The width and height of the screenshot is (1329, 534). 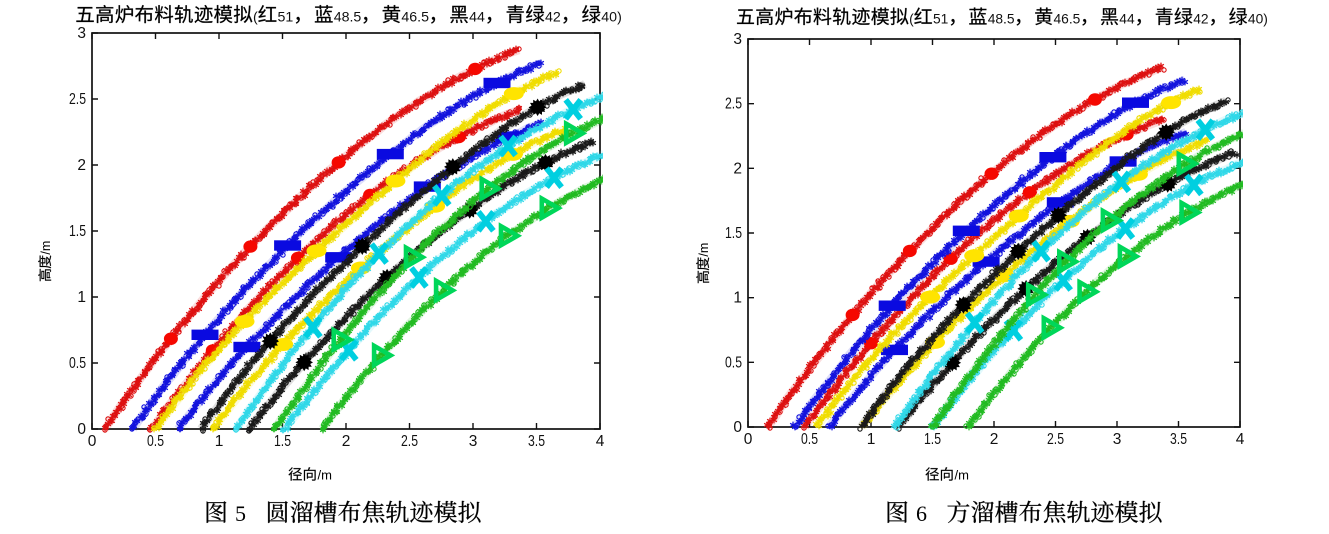 What do you see at coordinates (240, 513) in the screenshot?
I see `svg-text: 5` at bounding box center [240, 513].